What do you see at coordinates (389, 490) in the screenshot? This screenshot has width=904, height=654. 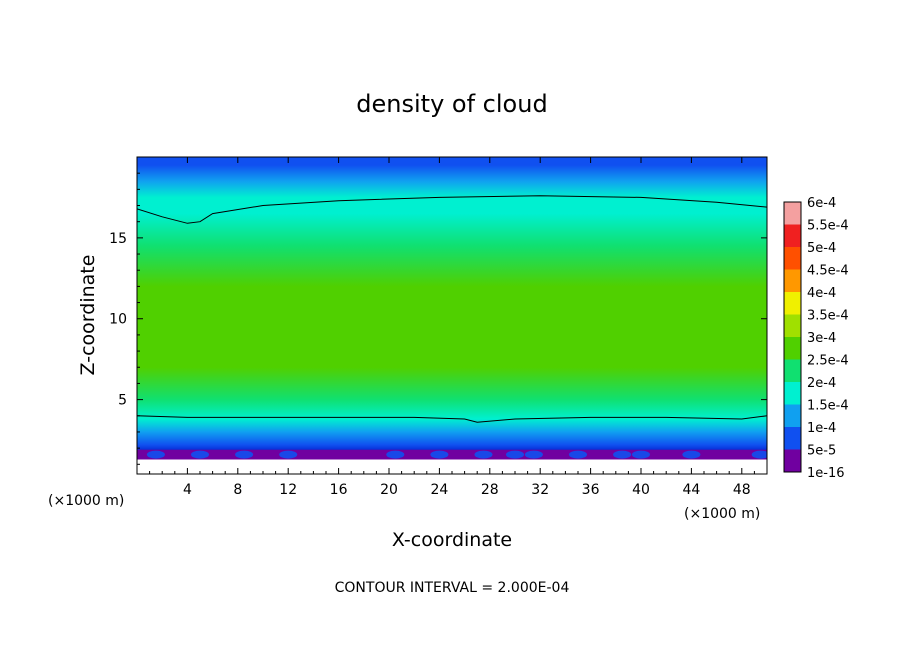 I see `x-tick-label: 20` at bounding box center [389, 490].